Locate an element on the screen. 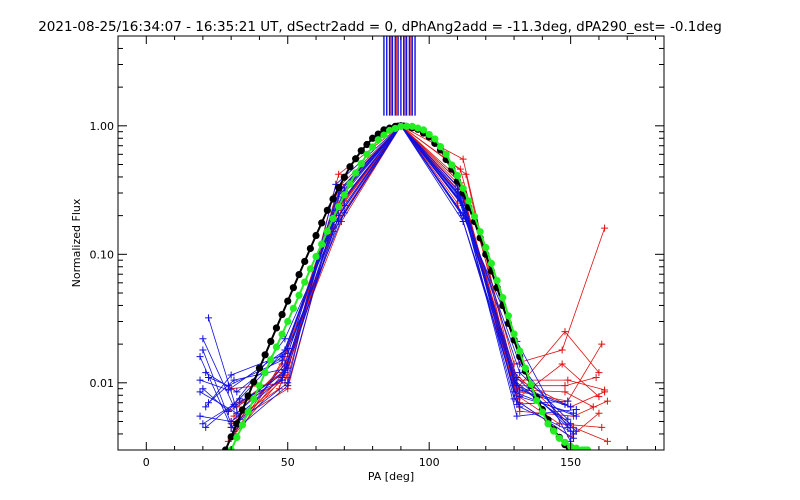 This screenshot has width=800, height=500. x-axis-label: PA [deg] is located at coordinates (391, 476).